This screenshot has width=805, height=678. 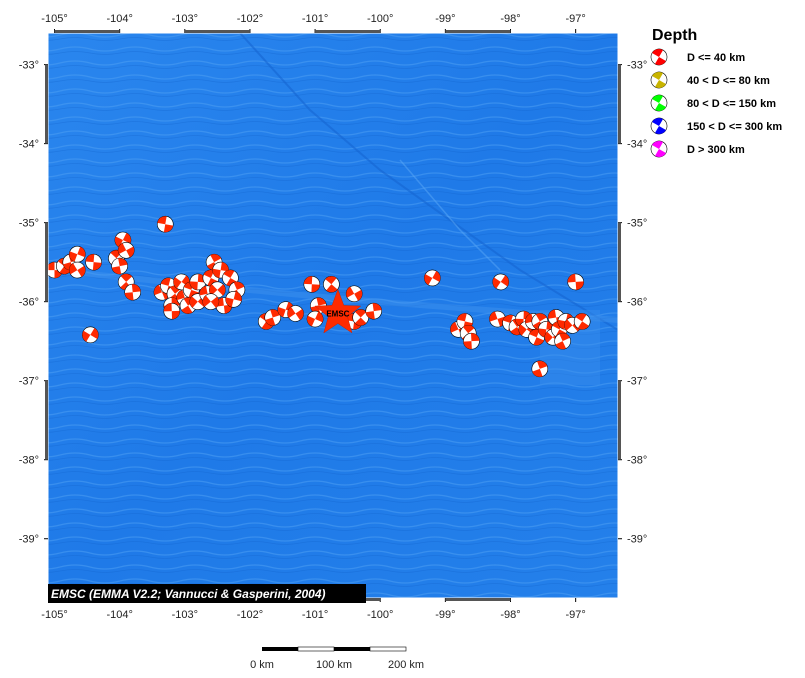 What do you see at coordinates (406, 665) in the screenshot?
I see `scale-label-200: 200 km` at bounding box center [406, 665].